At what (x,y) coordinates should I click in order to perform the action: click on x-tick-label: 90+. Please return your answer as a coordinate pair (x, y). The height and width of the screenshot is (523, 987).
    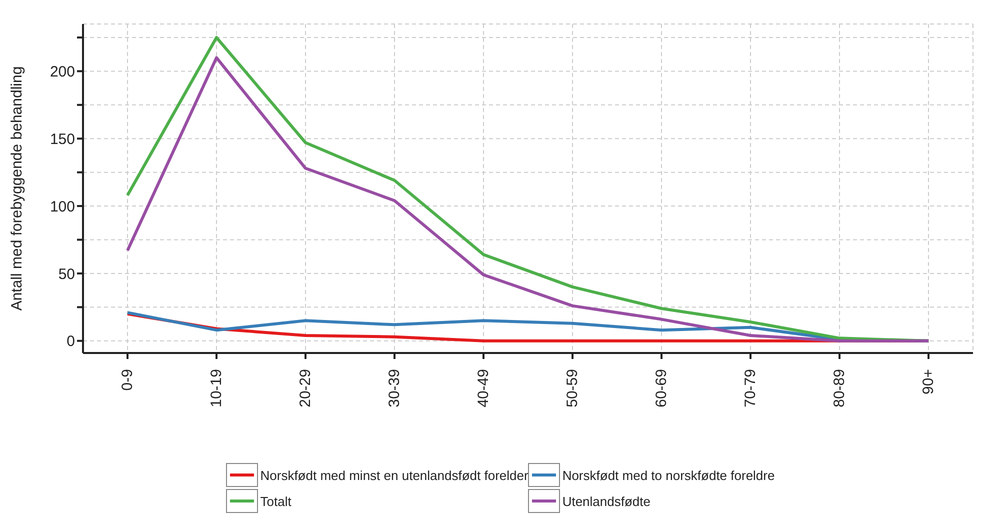
    Looking at the image, I should click on (928, 381).